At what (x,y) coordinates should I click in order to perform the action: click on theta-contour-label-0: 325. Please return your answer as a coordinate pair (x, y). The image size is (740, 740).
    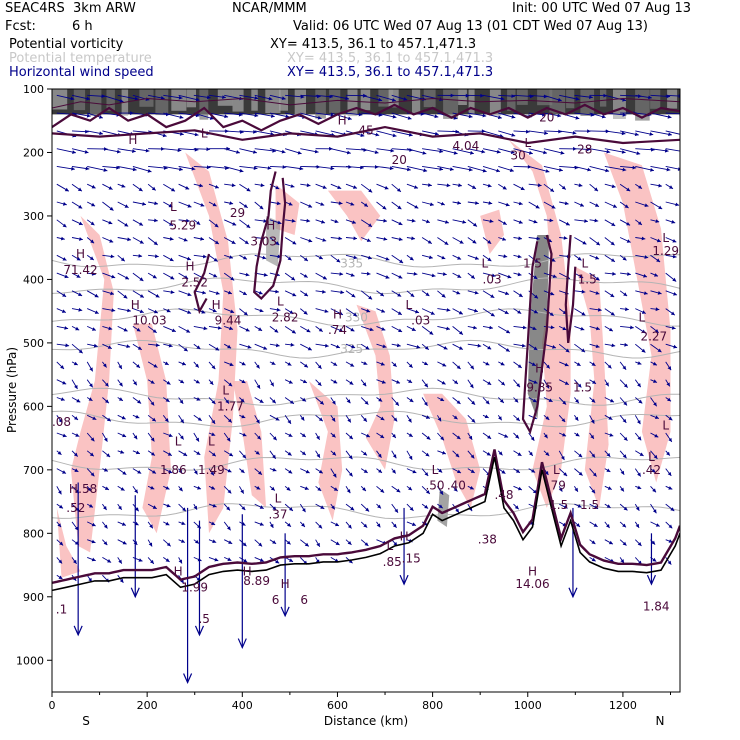
    Looking at the image, I should click on (351, 349).